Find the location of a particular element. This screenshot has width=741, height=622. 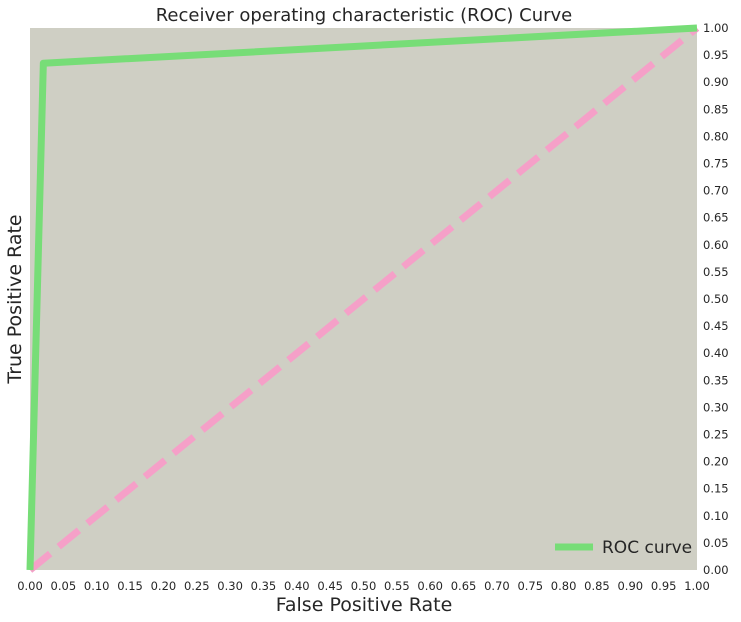

y-tick-label: 0.45 is located at coordinates (716, 326).